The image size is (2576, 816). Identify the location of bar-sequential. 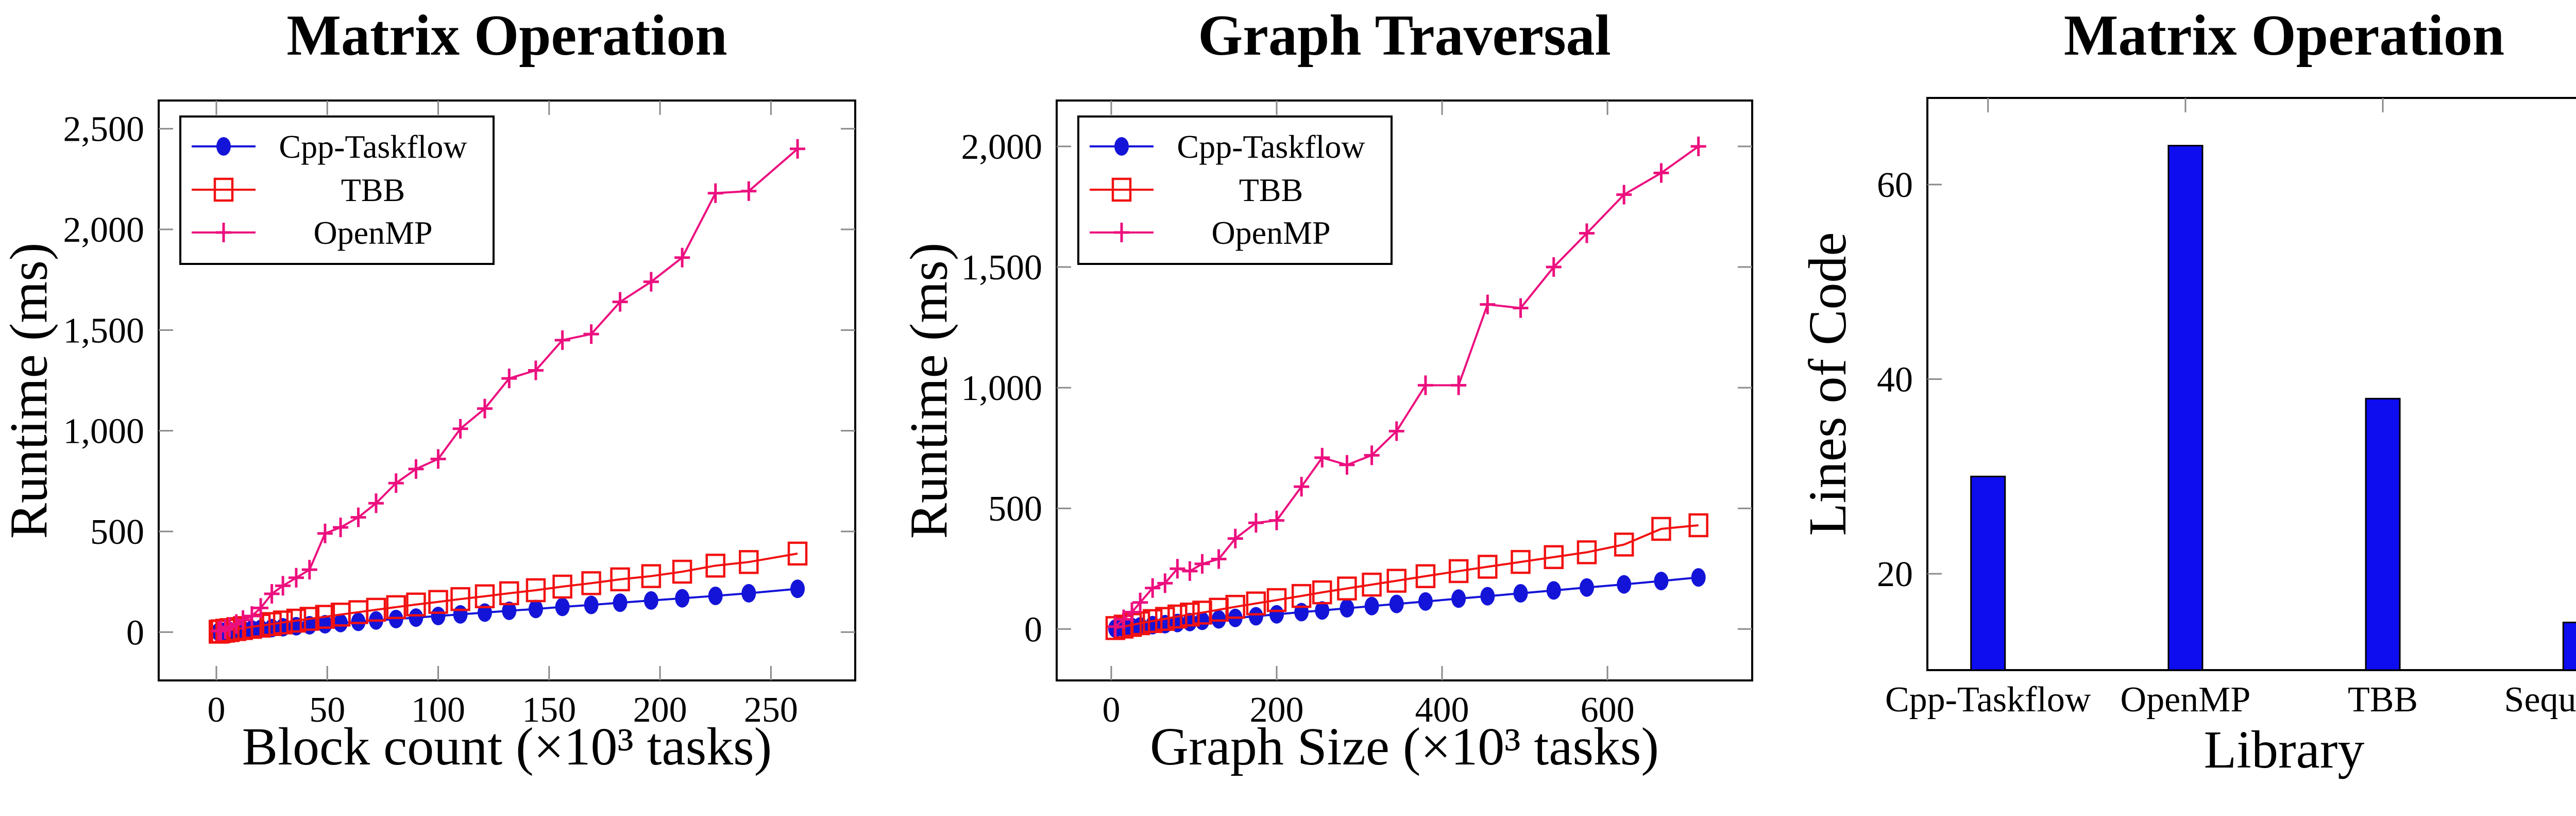
(2569, 646).